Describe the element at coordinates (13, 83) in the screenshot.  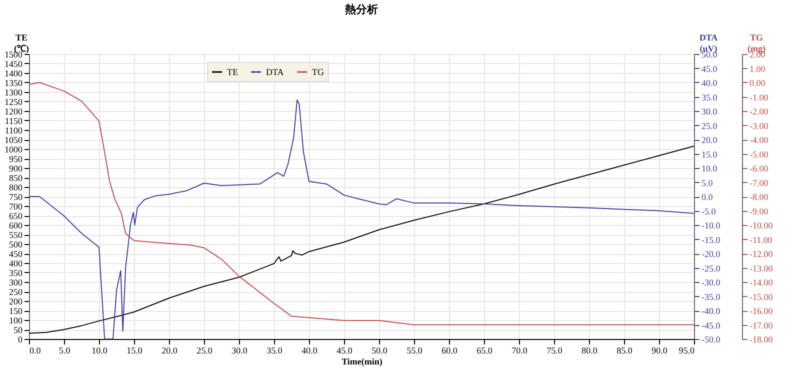
I see `y-tick-label: 1350` at that location.